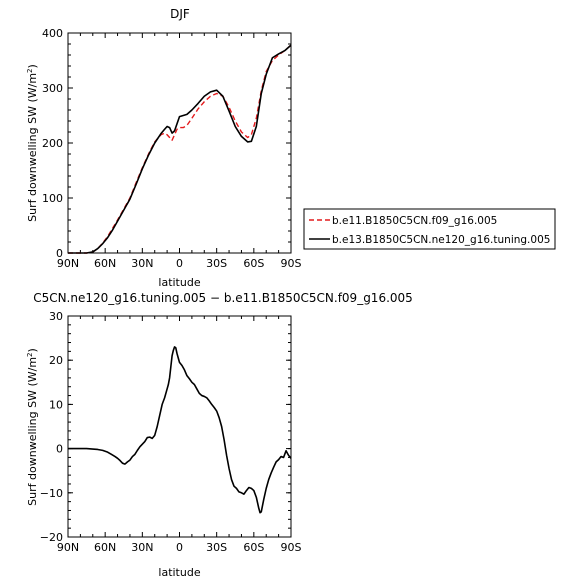  What do you see at coordinates (179, 547) in the screenshot?
I see `bottom-x-tick-label: 0` at bounding box center [179, 547].